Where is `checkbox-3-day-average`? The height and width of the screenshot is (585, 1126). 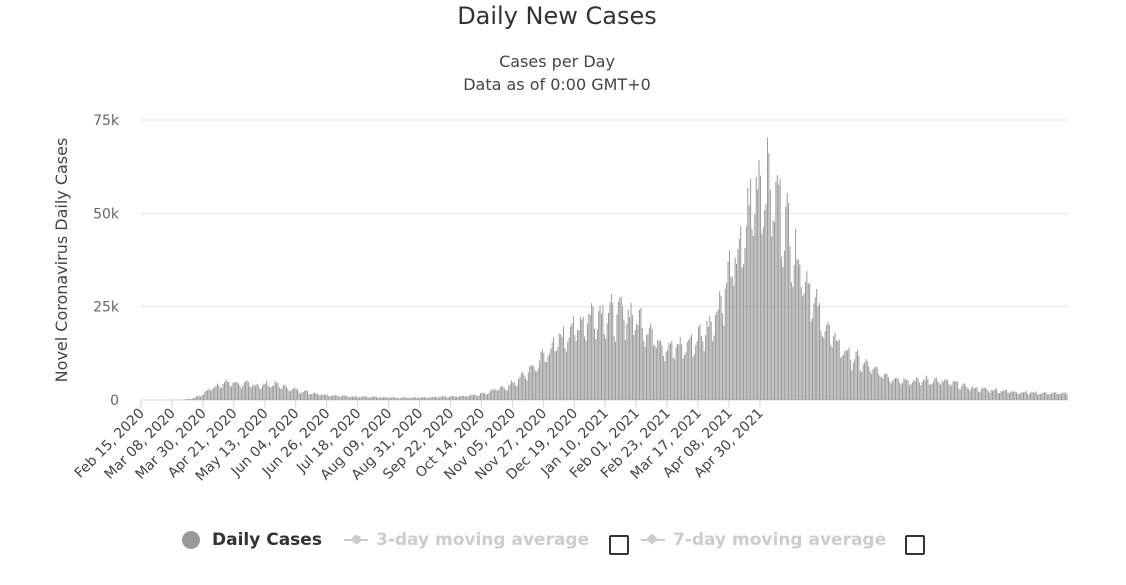
checkbox-3-day-average is located at coordinates (619, 545).